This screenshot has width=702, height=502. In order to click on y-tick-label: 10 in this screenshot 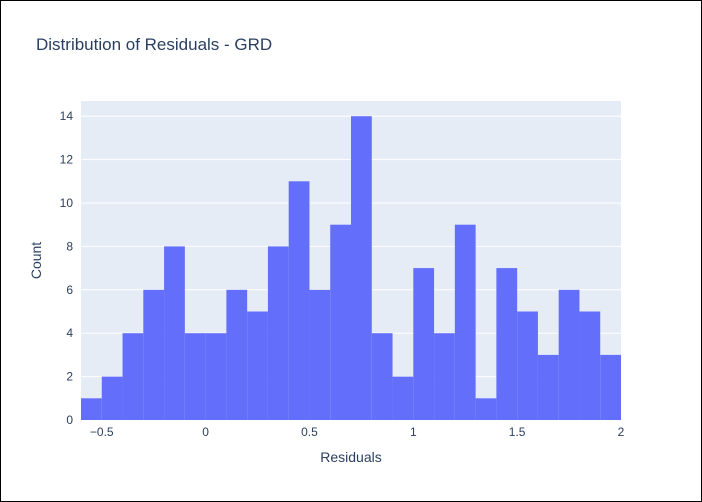, I will do `click(67, 203)`.